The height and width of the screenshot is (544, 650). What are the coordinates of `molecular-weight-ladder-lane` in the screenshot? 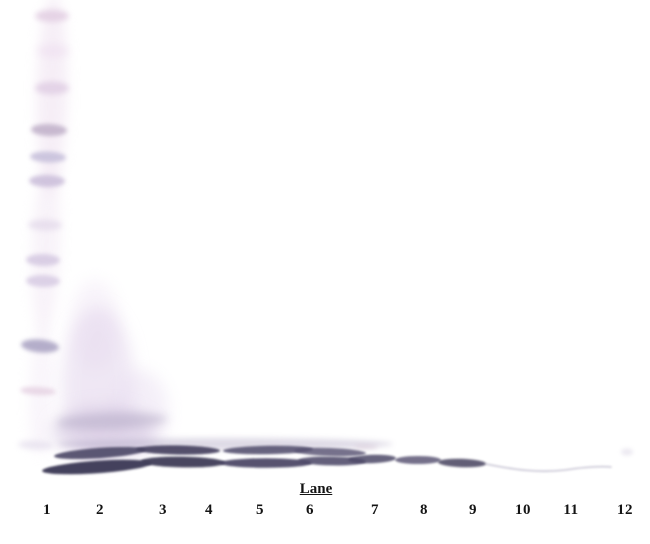 It's located at (43, 230).